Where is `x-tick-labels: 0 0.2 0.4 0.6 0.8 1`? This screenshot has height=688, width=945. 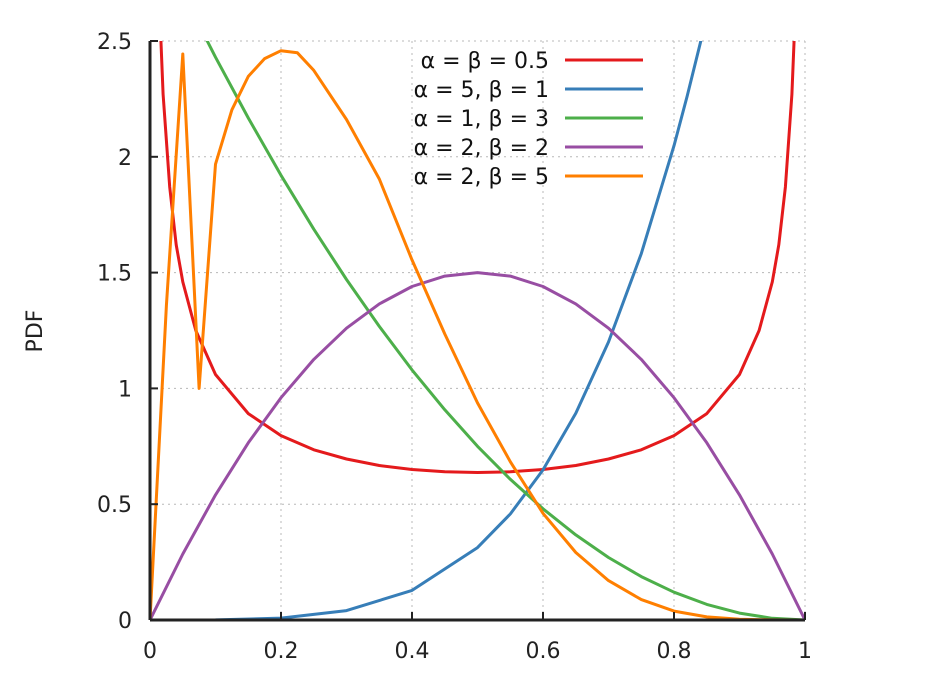
x-tick-labels: 0 0.2 0.4 0.6 0.8 1 is located at coordinates (477, 651).